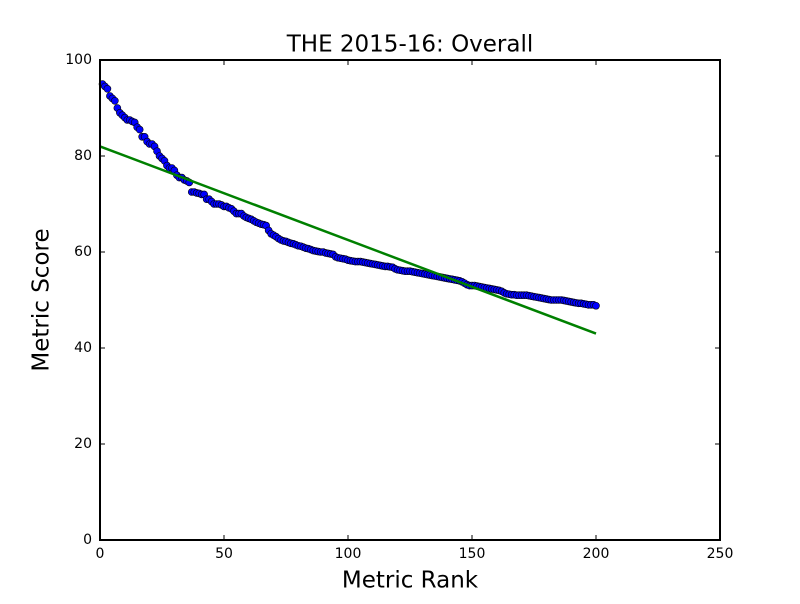 This screenshot has width=800, height=604. I want to click on y-tick-label: 80, so click(83, 156).